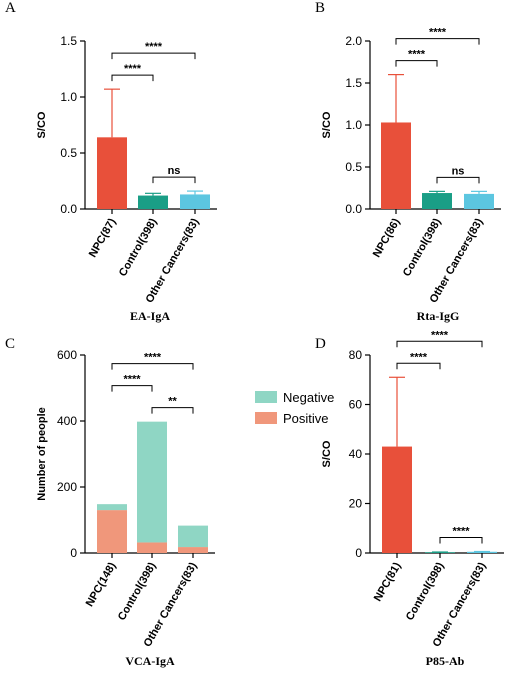 This screenshot has height=684, width=525. Describe the element at coordinates (353, 41) in the screenshot. I see `y-tick-label: 2.0` at that location.